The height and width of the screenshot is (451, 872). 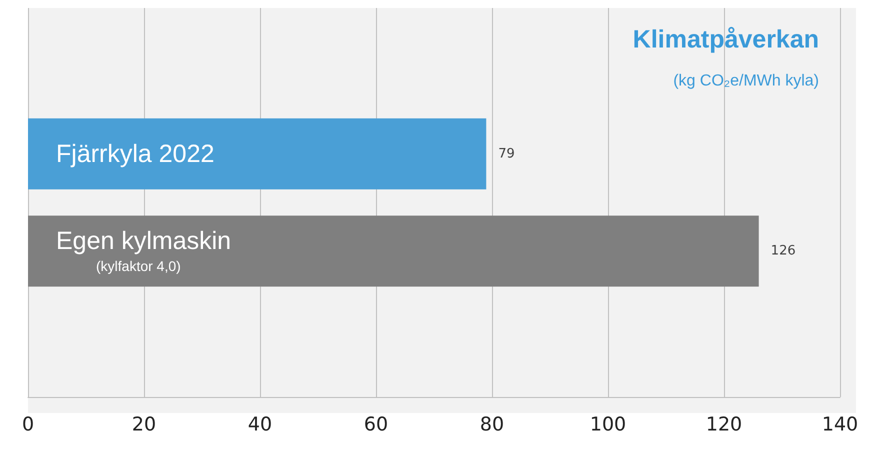 What do you see at coordinates (376, 425) in the screenshot?
I see `x-tick-label: 60` at bounding box center [376, 425].